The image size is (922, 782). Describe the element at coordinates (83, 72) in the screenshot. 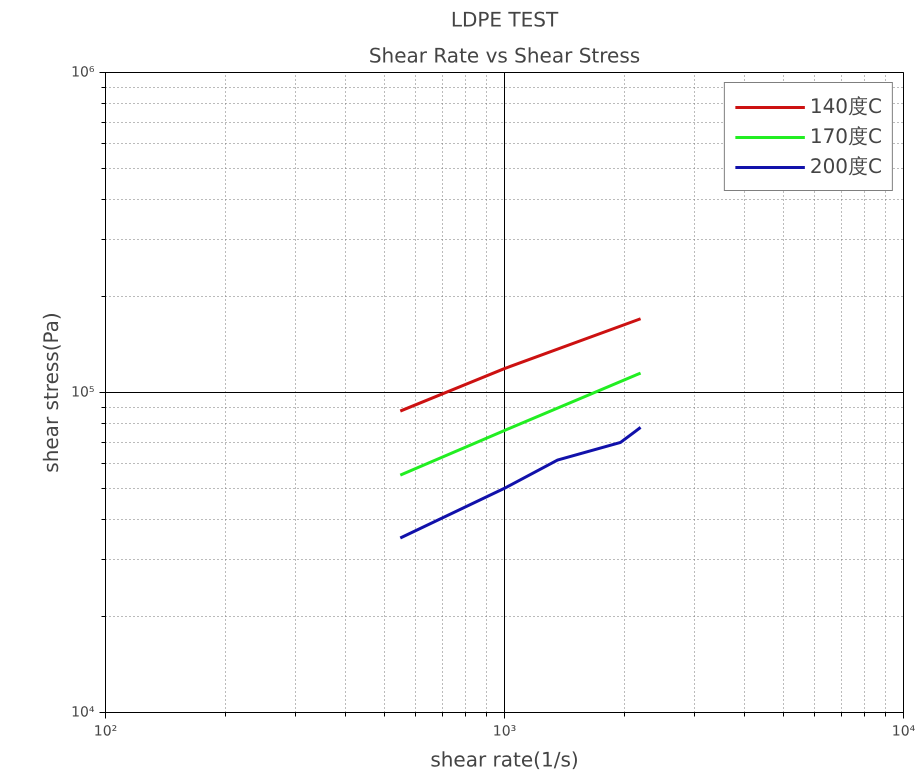

I see `y-tick-label: 10⁶` at that location.